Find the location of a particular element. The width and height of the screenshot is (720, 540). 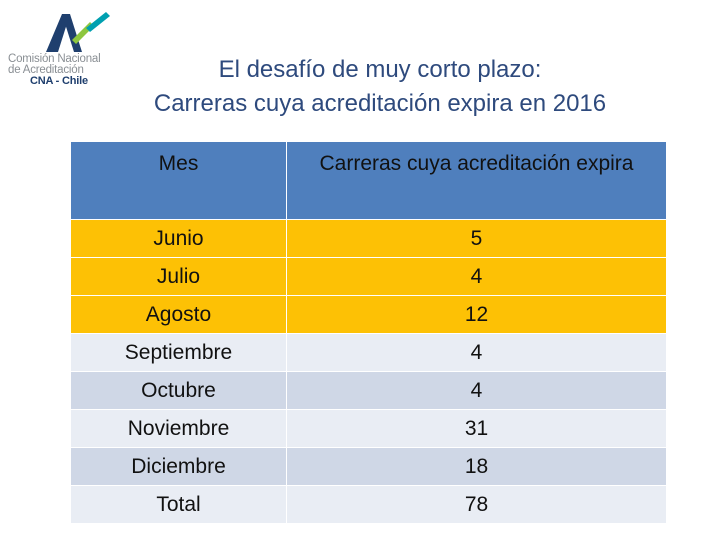

cell-mes: Septiembre is located at coordinates (178, 352).